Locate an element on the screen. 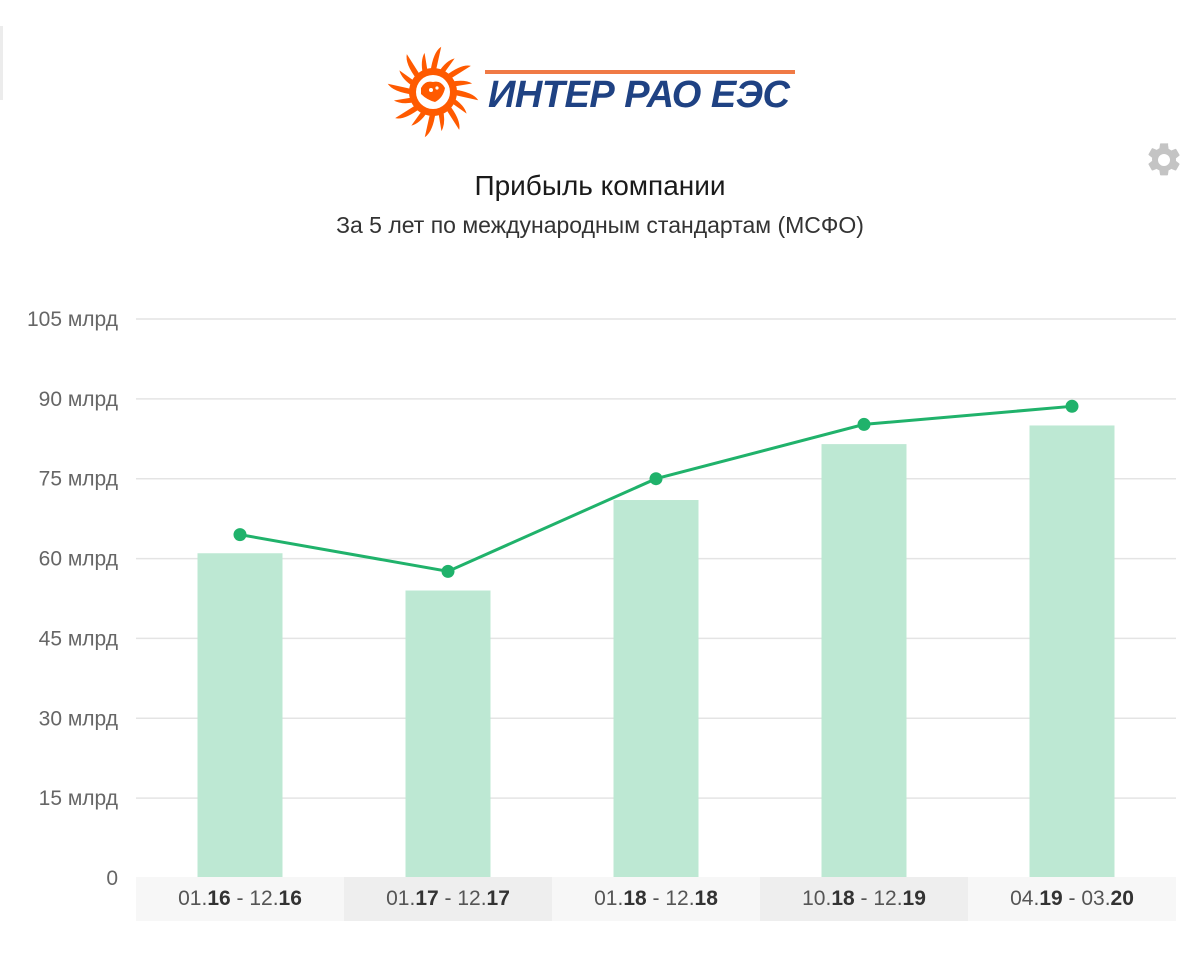  logo-text: ИНТЕР РАО ЕЭС is located at coordinates (639, 95).